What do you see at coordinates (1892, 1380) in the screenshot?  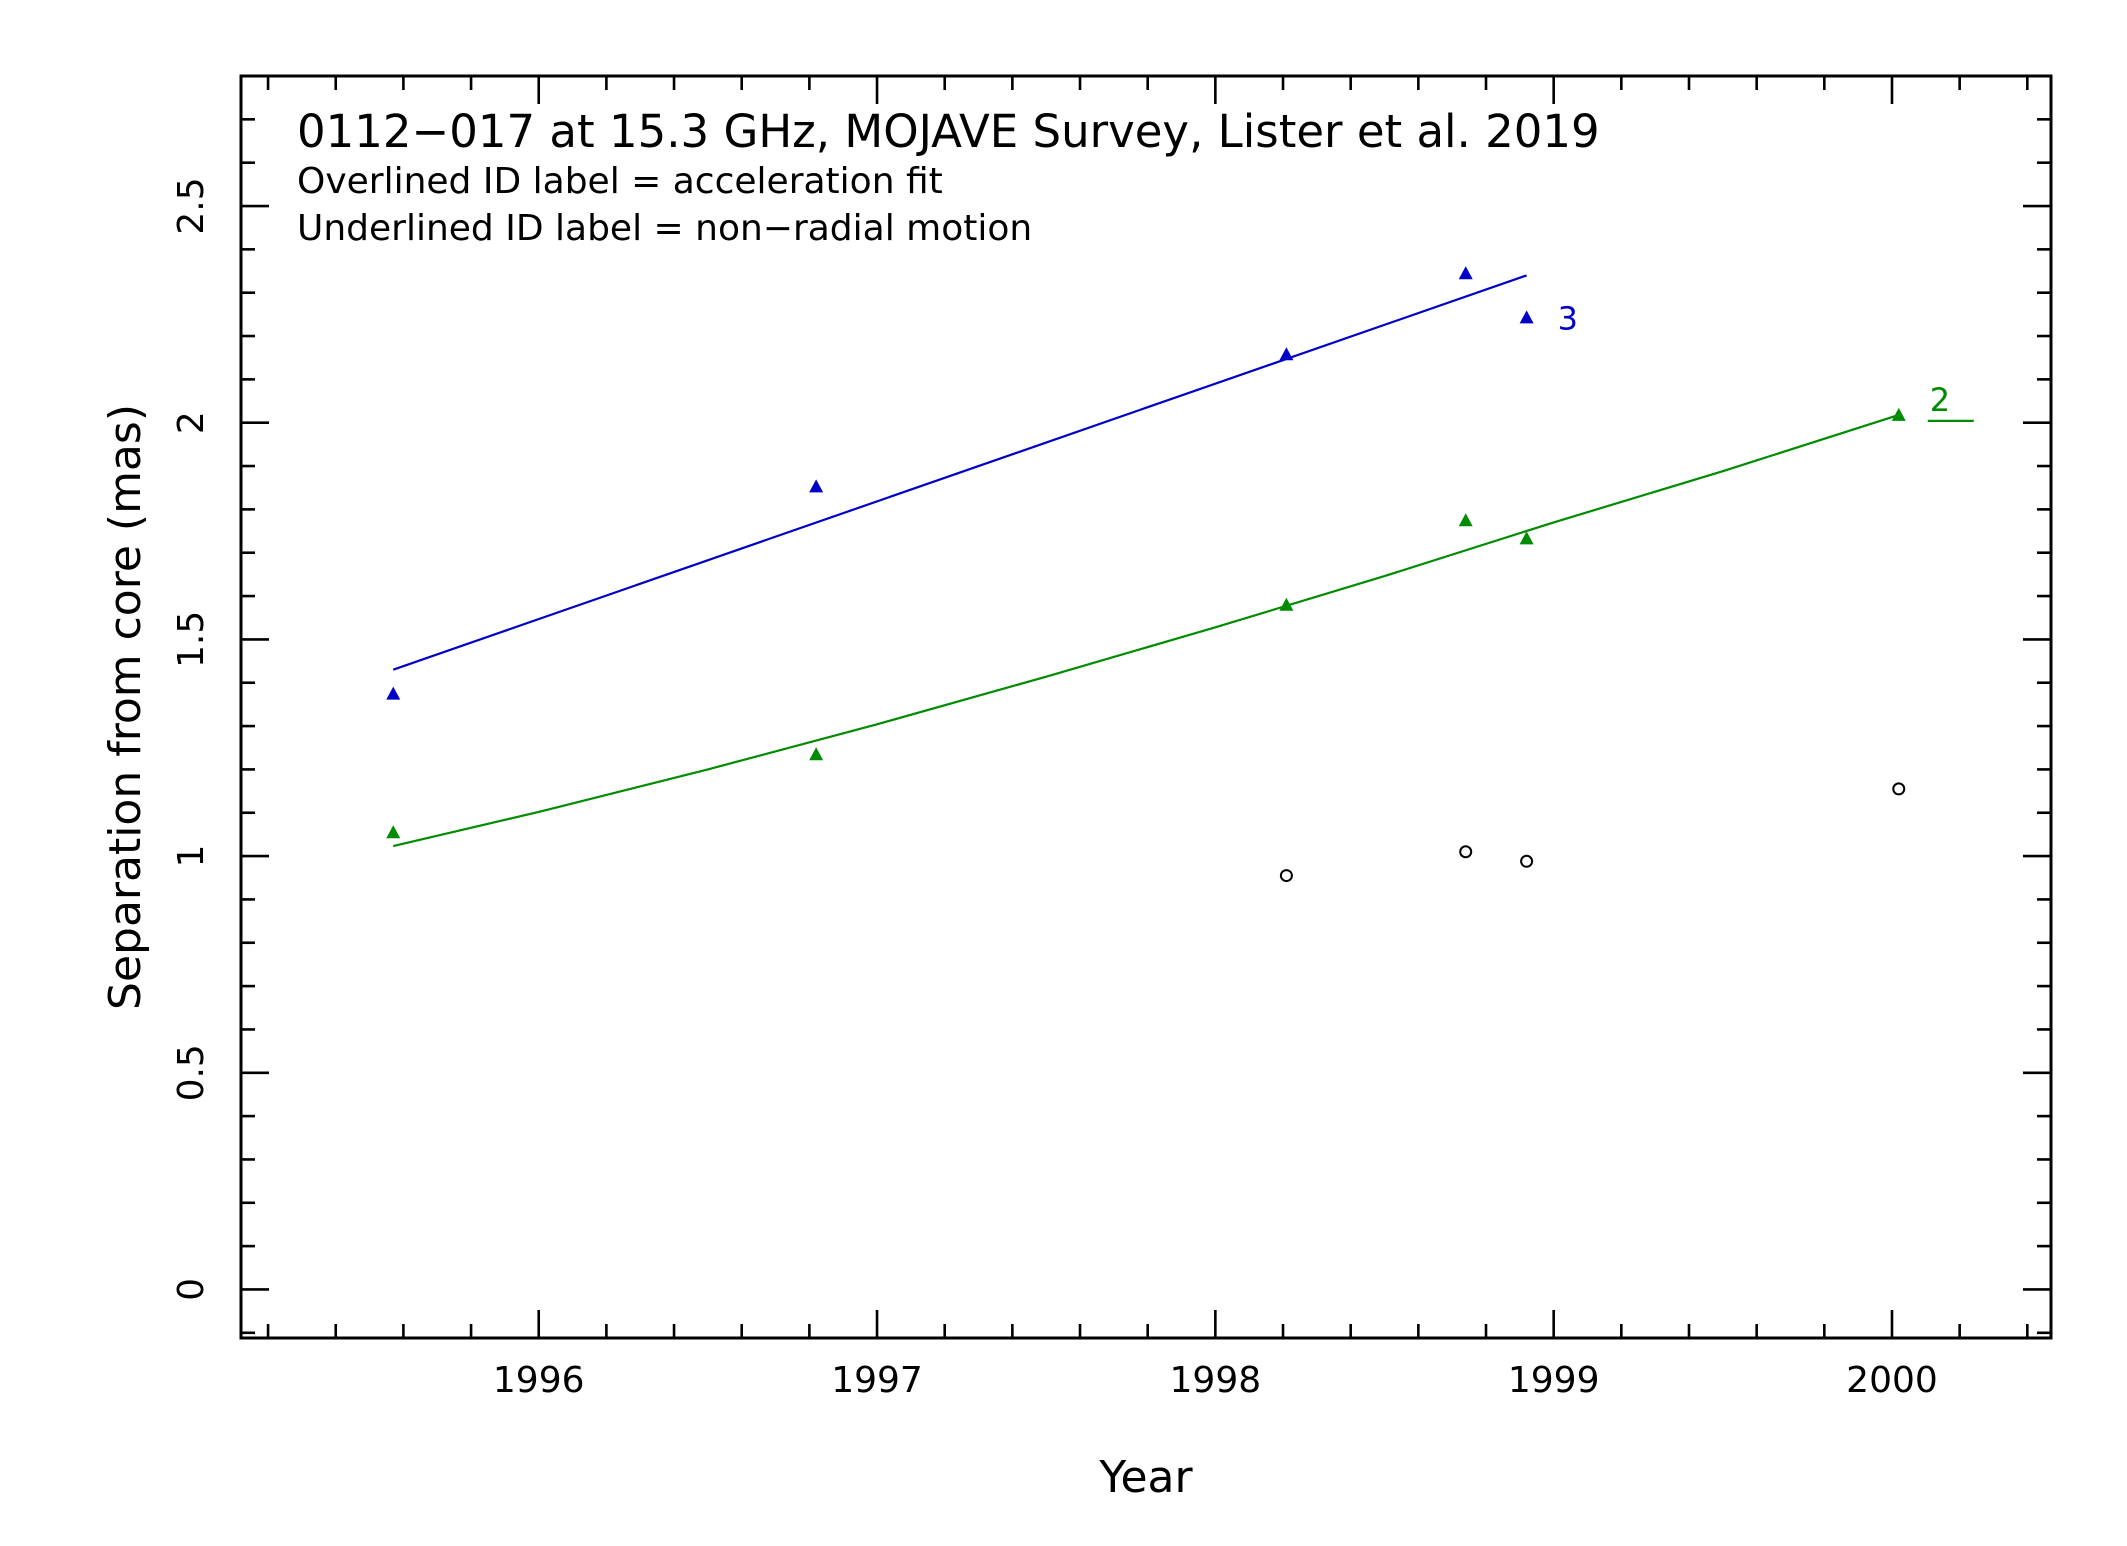 I see `x-tick-label-2000: 2000` at bounding box center [1892, 1380].